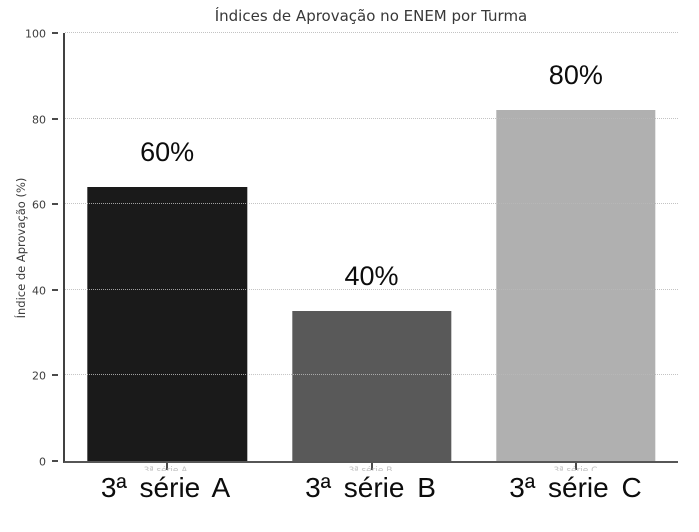  I want to click on y-tick-label-60: 60, so click(39, 205).